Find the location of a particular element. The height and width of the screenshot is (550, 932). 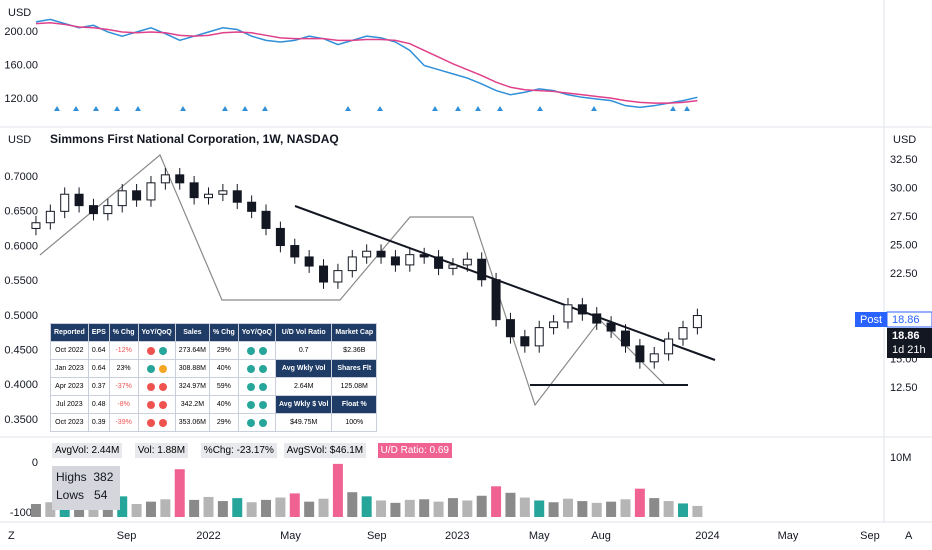

currency-label: USD is located at coordinates (904, 140).